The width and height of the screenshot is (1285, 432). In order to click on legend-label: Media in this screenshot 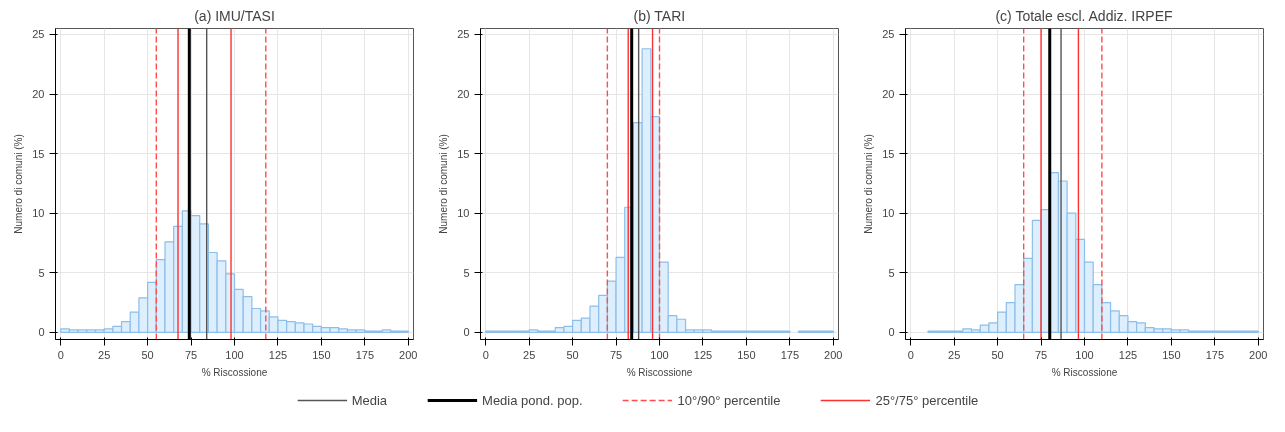, I will do `click(369, 400)`.